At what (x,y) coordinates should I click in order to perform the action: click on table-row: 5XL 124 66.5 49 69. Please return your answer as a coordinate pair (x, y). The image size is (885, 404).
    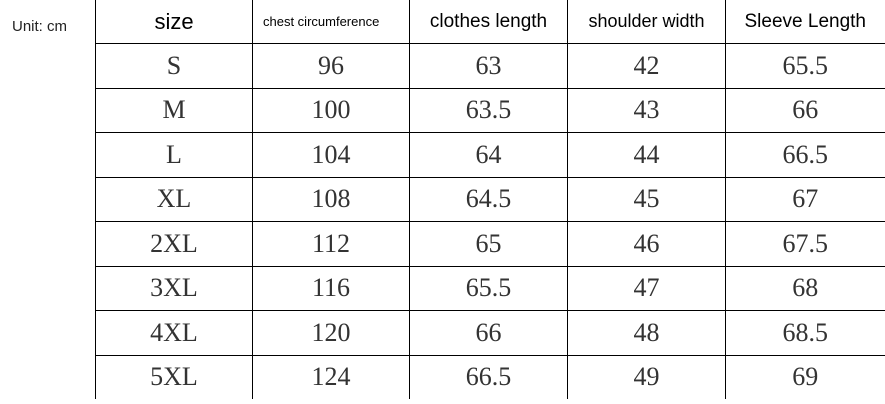
    Looking at the image, I should click on (490, 376).